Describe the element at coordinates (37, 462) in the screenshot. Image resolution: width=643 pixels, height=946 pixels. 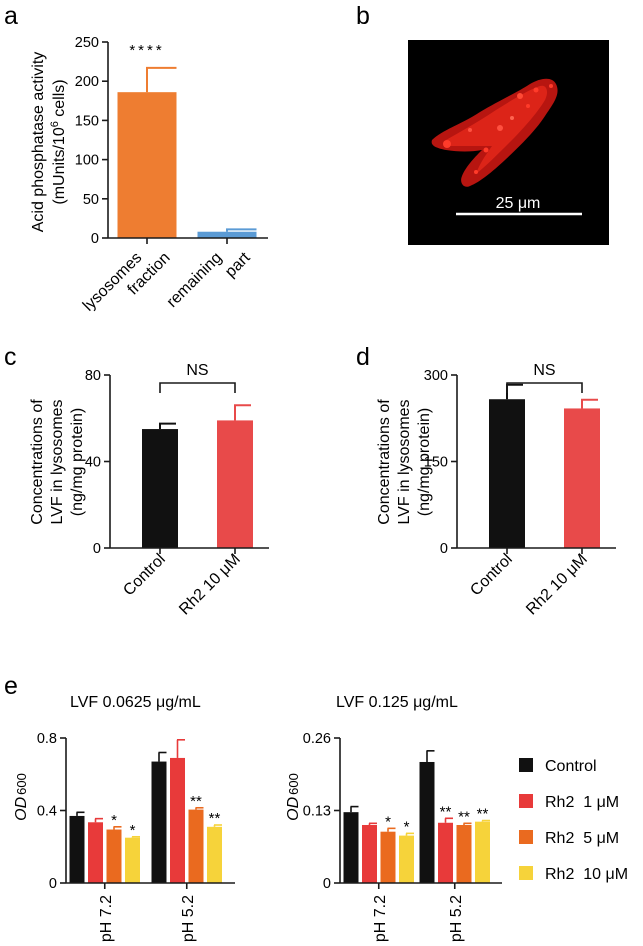
I see `chart-c-ylabel-line1: Concentrations of` at that location.